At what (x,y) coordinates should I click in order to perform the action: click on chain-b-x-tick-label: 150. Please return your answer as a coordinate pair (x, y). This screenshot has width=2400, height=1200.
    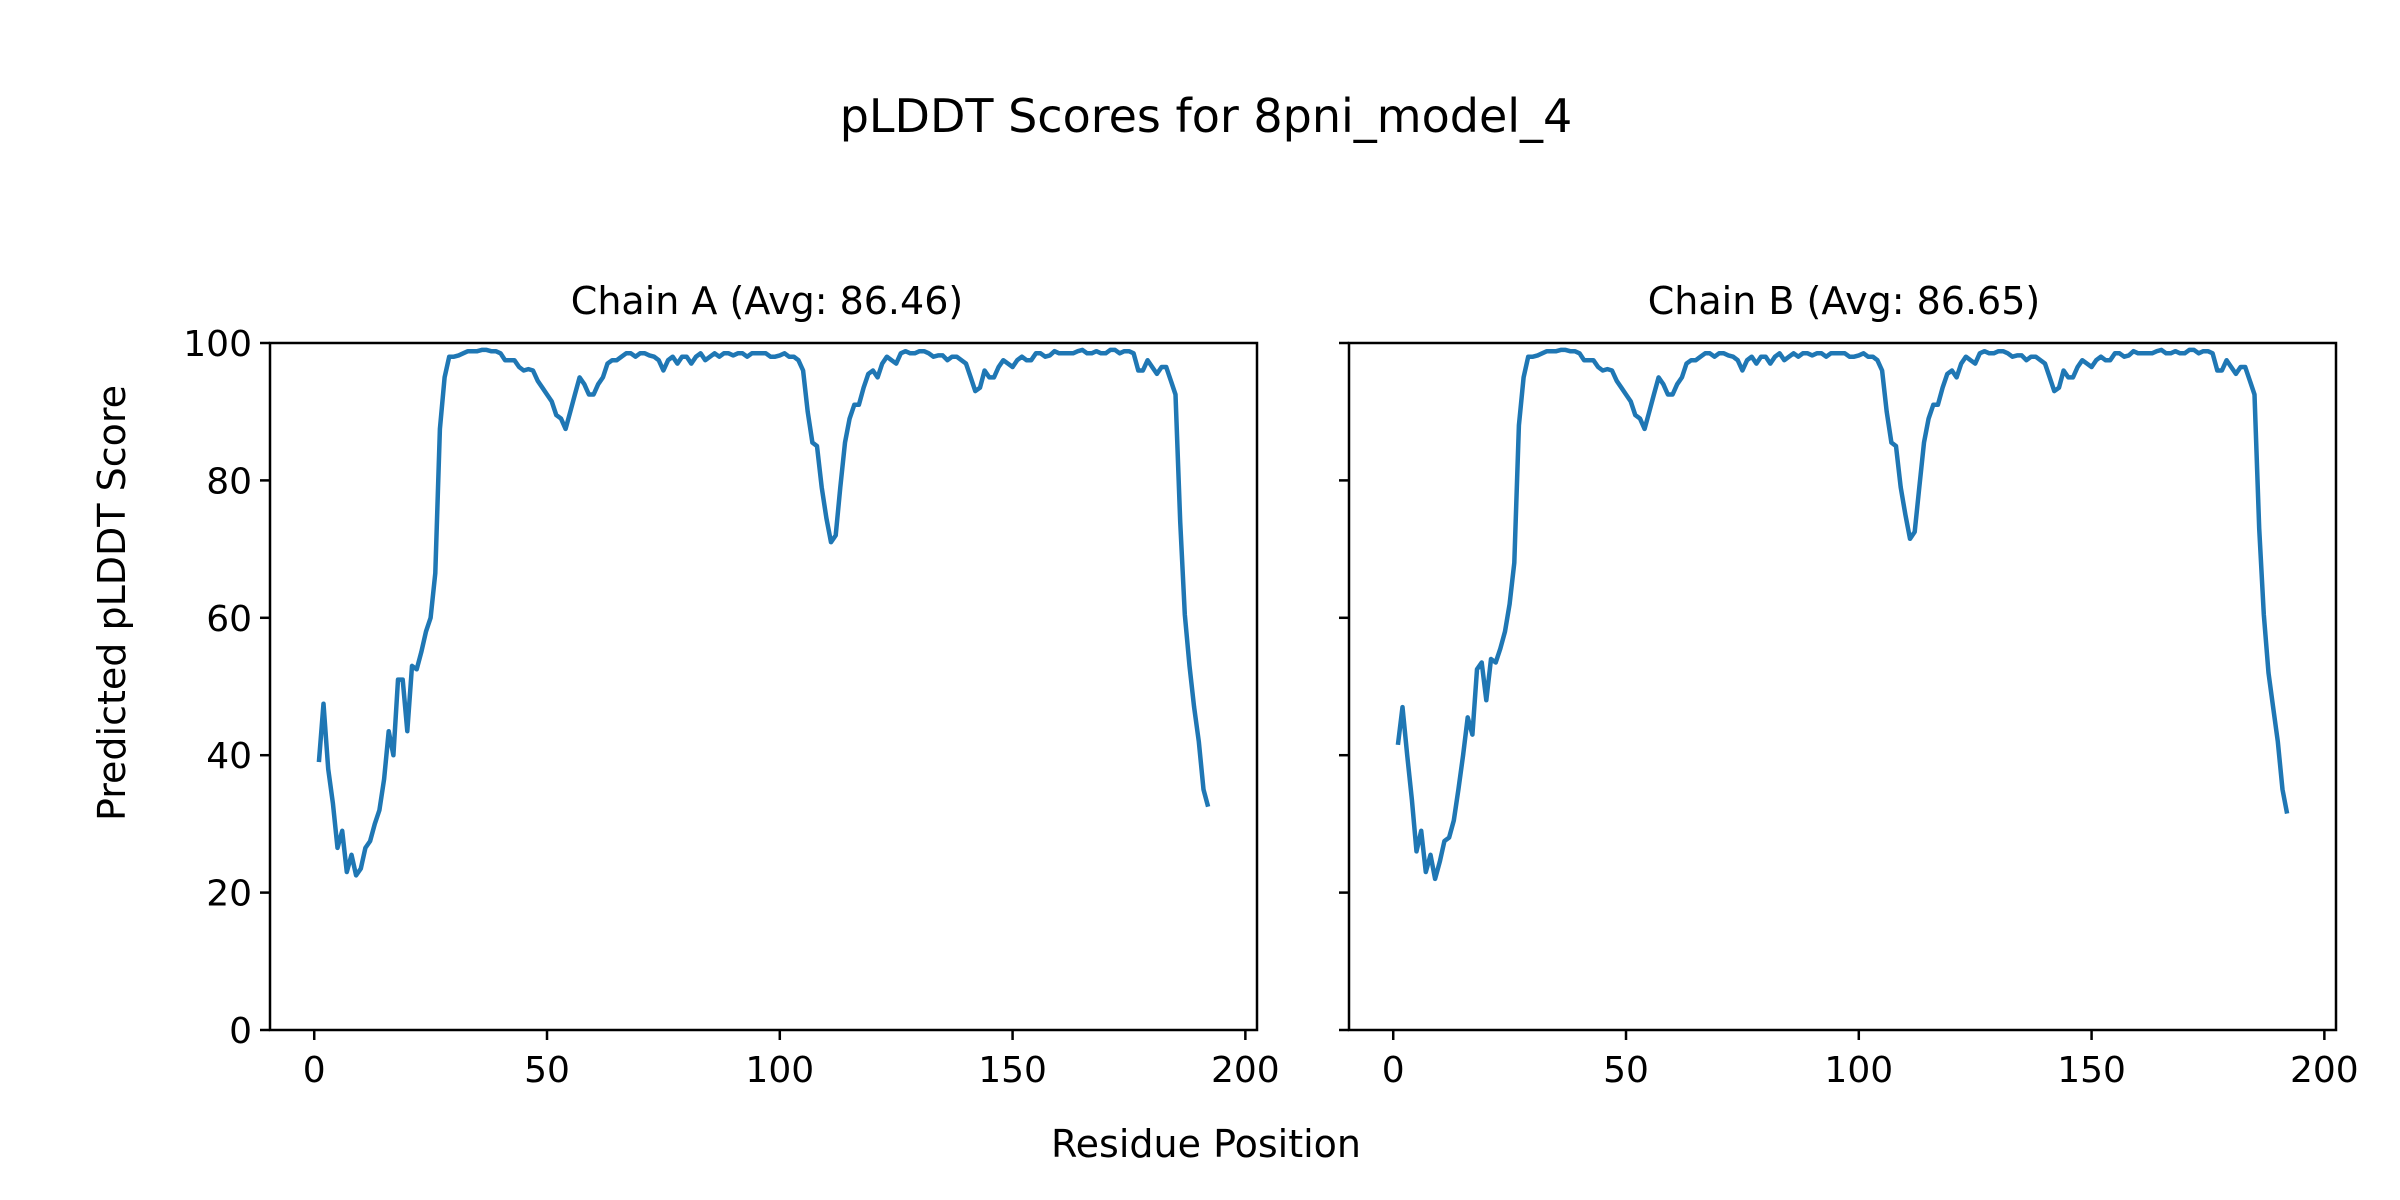
    Looking at the image, I should click on (2091, 1070).